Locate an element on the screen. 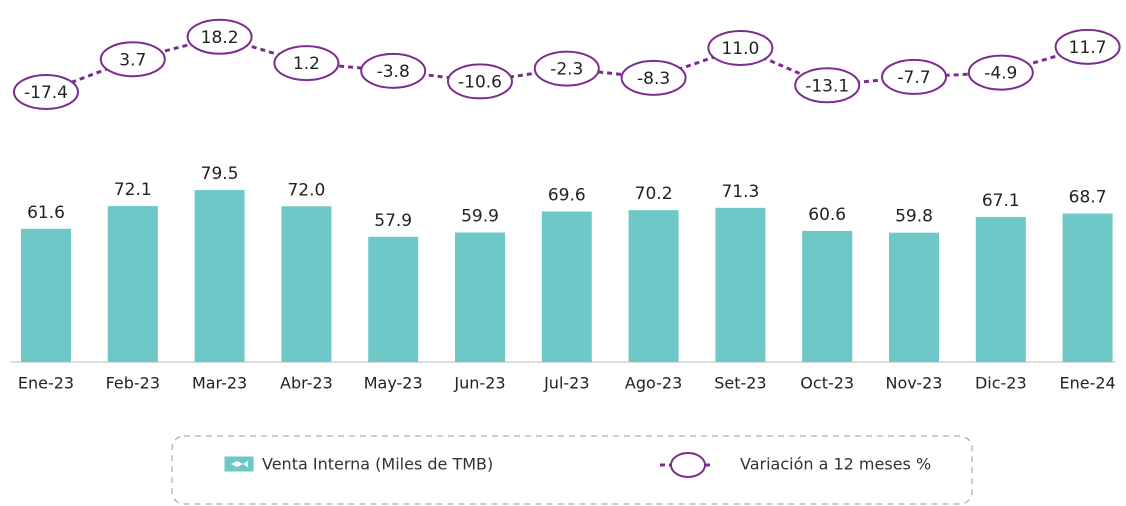 The image size is (1126, 506). data-label: 11.7 is located at coordinates (1088, 48).